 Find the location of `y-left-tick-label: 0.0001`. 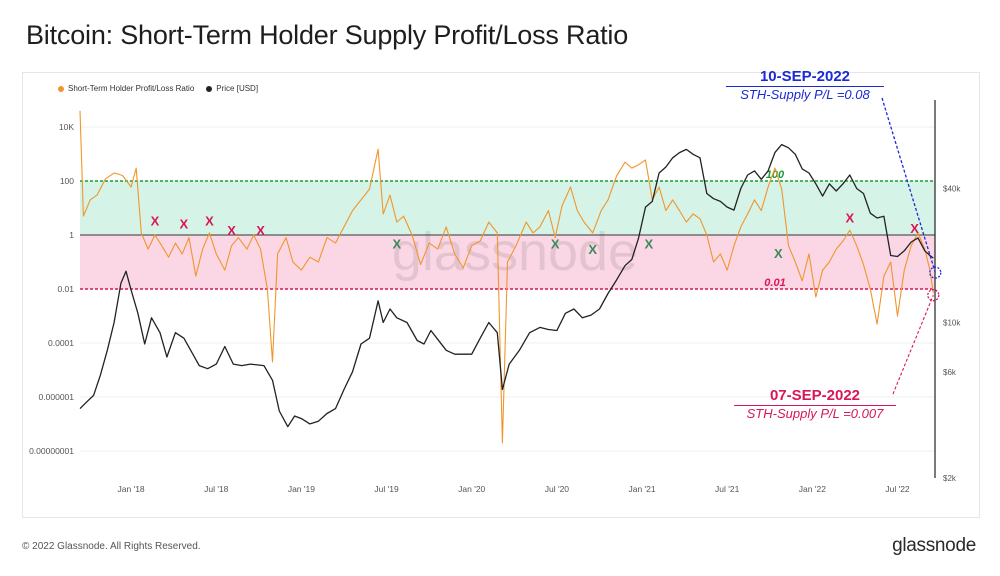

y-left-tick-label: 0.0001 is located at coordinates (61, 343).